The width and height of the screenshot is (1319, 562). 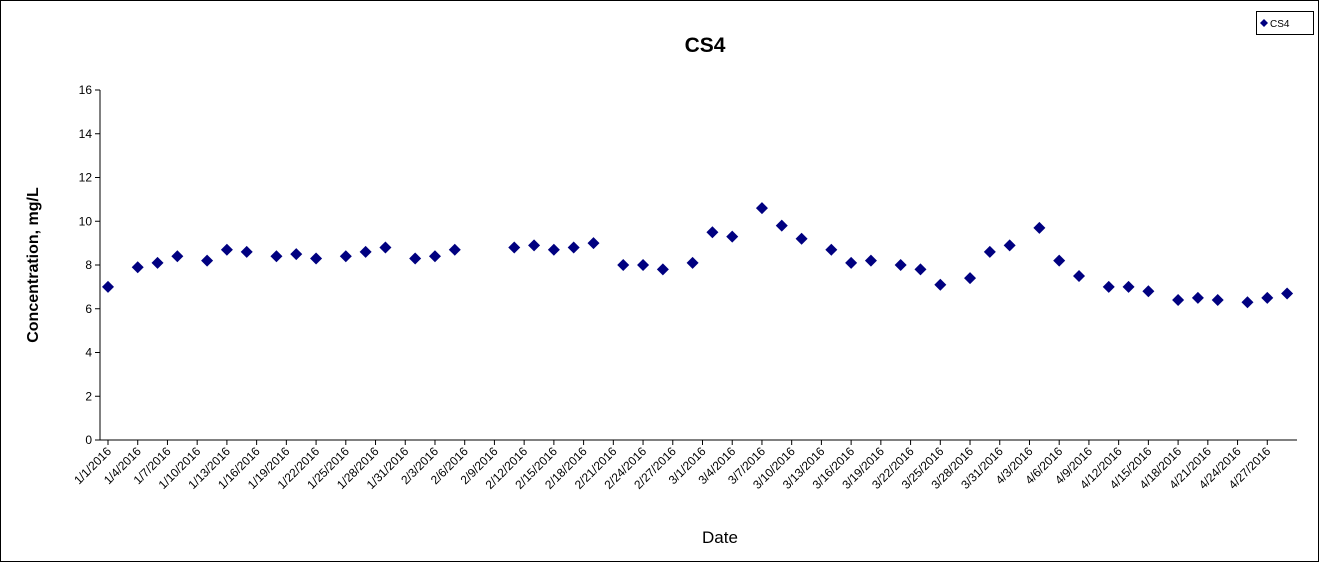 What do you see at coordinates (86, 221) in the screenshot?
I see `y-tick-label: 10` at bounding box center [86, 221].